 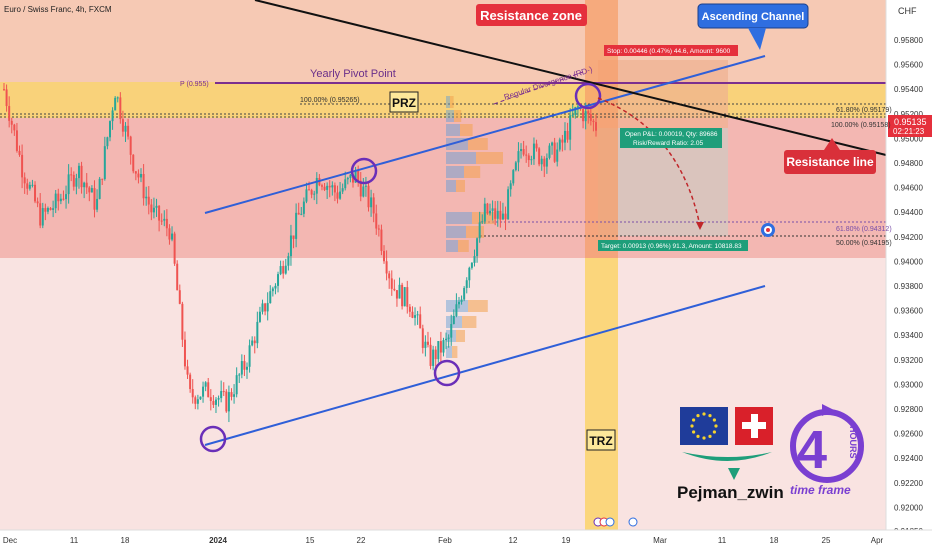 What do you see at coordinates (864, 243) in the screenshot?
I see `fib-50-label: 50.00% (0.94195)` at bounding box center [864, 243].